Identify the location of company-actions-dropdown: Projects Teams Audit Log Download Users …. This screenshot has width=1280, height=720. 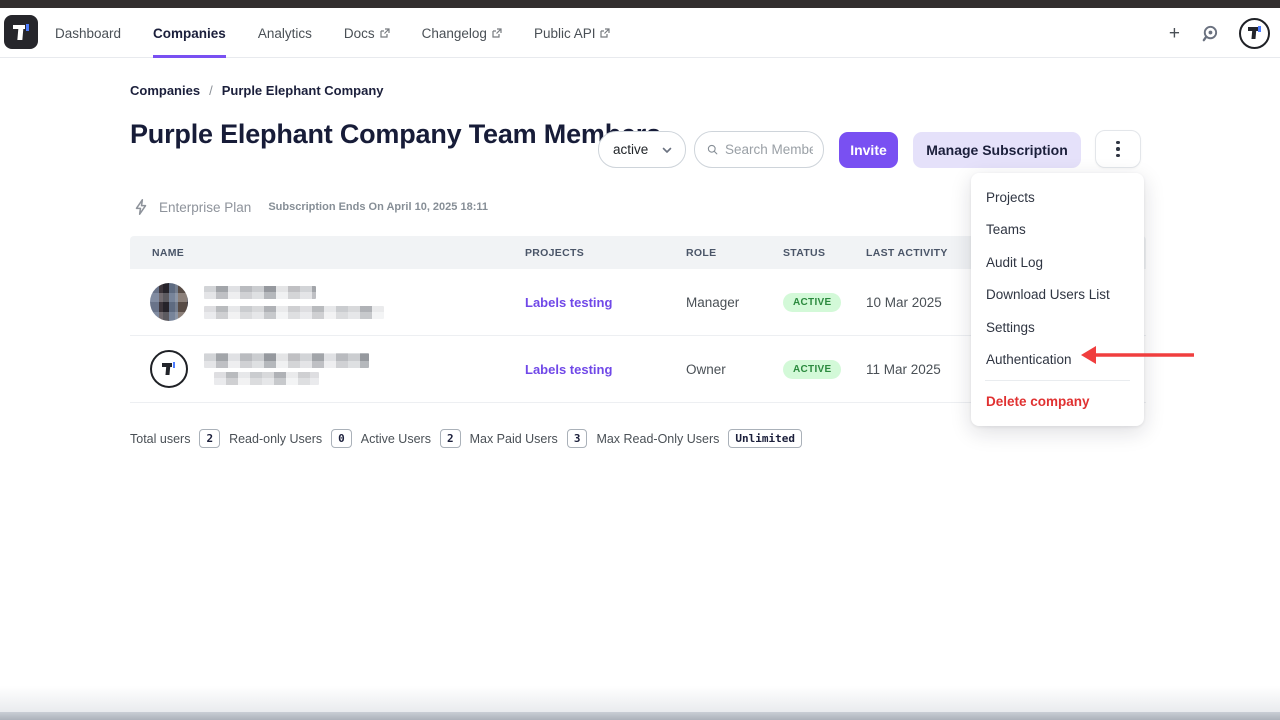
(1057, 299).